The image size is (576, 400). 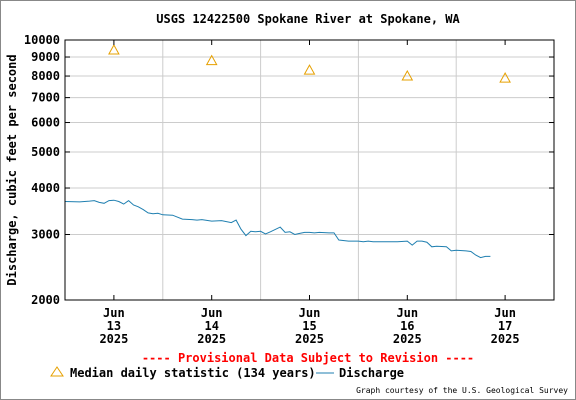 I want to click on y-tick-label: 5000, so click(x=45, y=152).